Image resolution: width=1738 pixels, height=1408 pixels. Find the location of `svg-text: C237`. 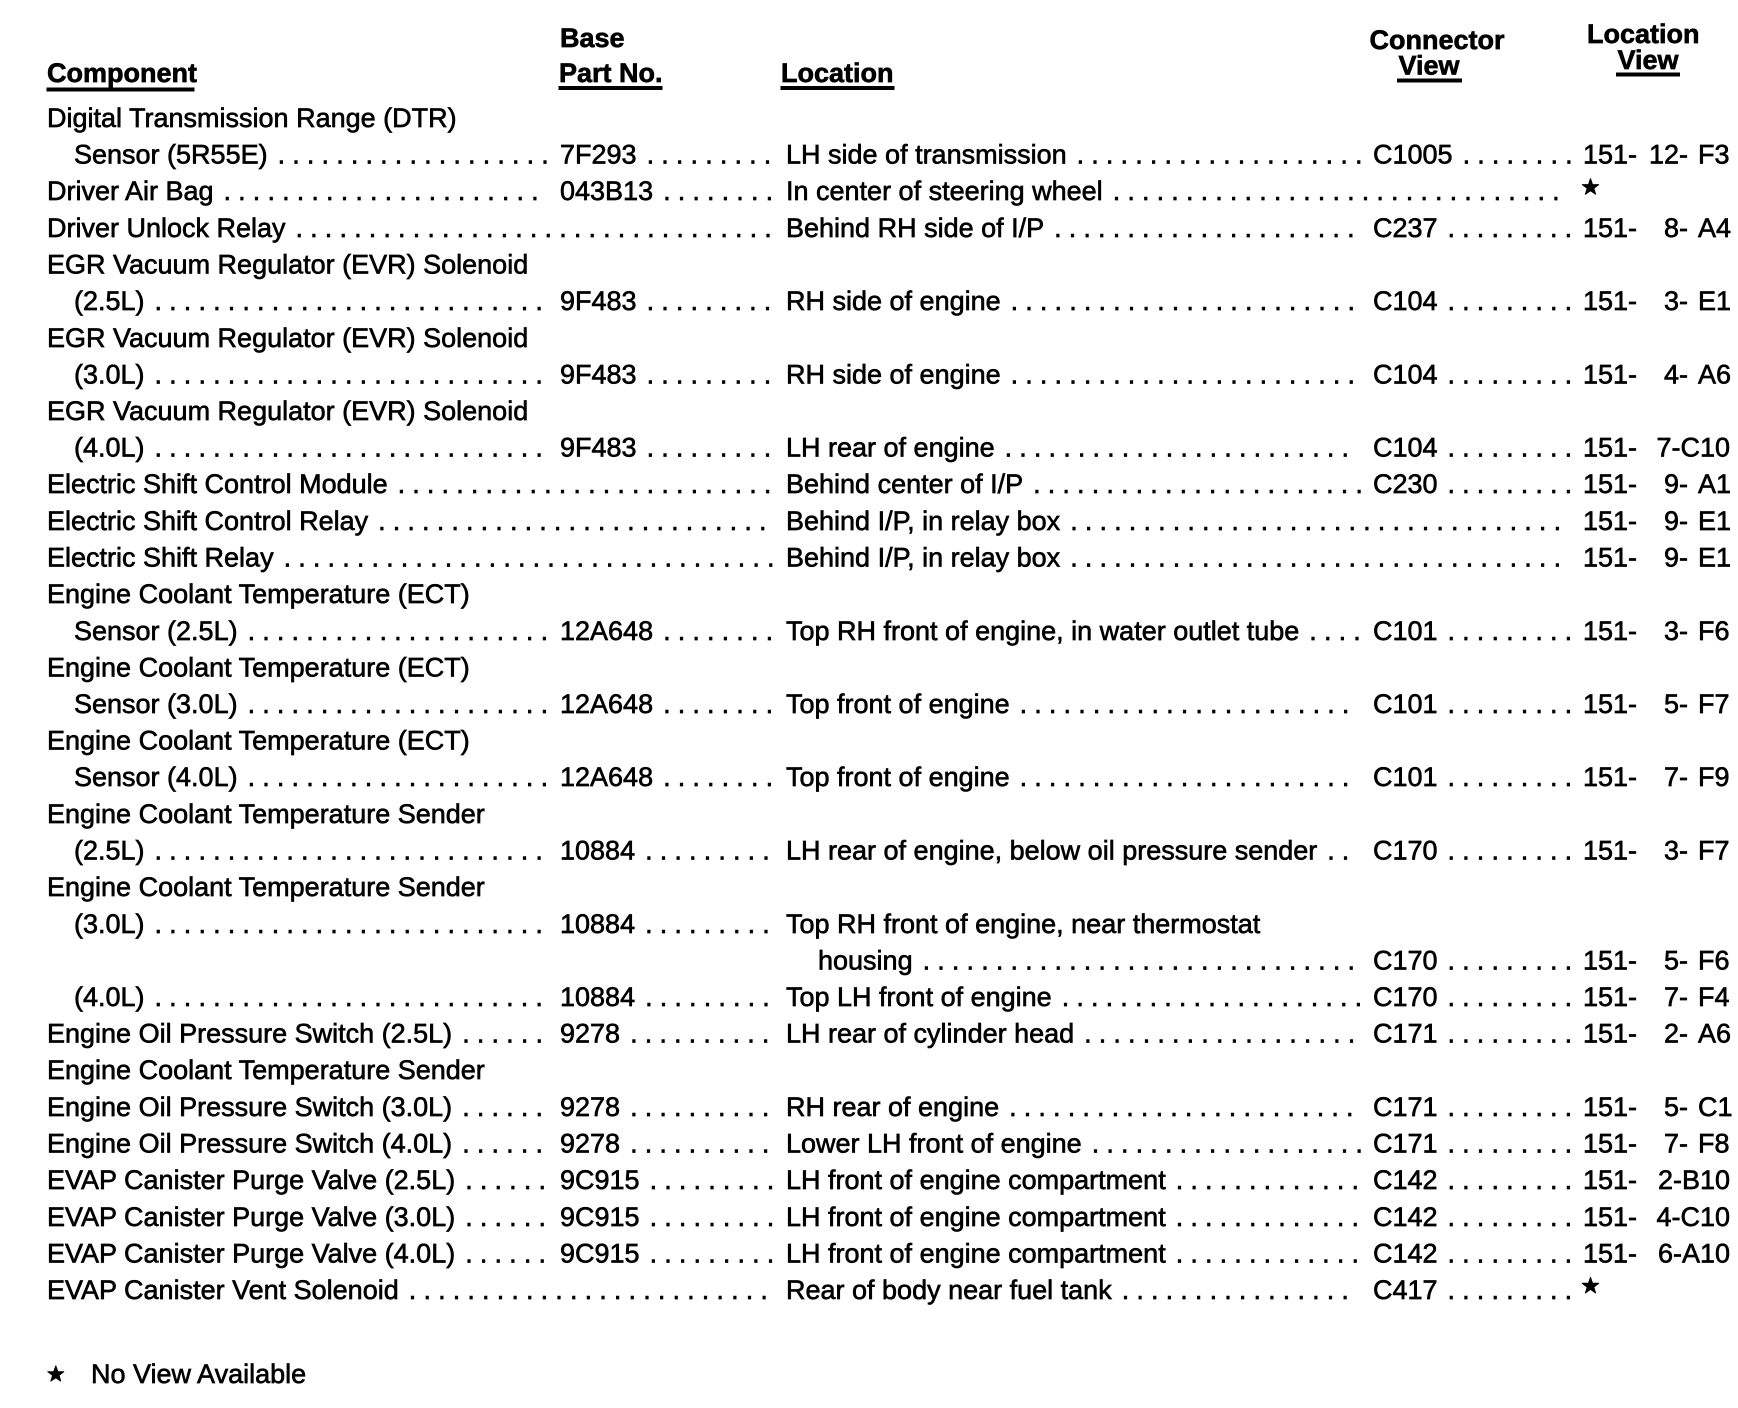

svg-text: C237 is located at coordinates (1405, 228).